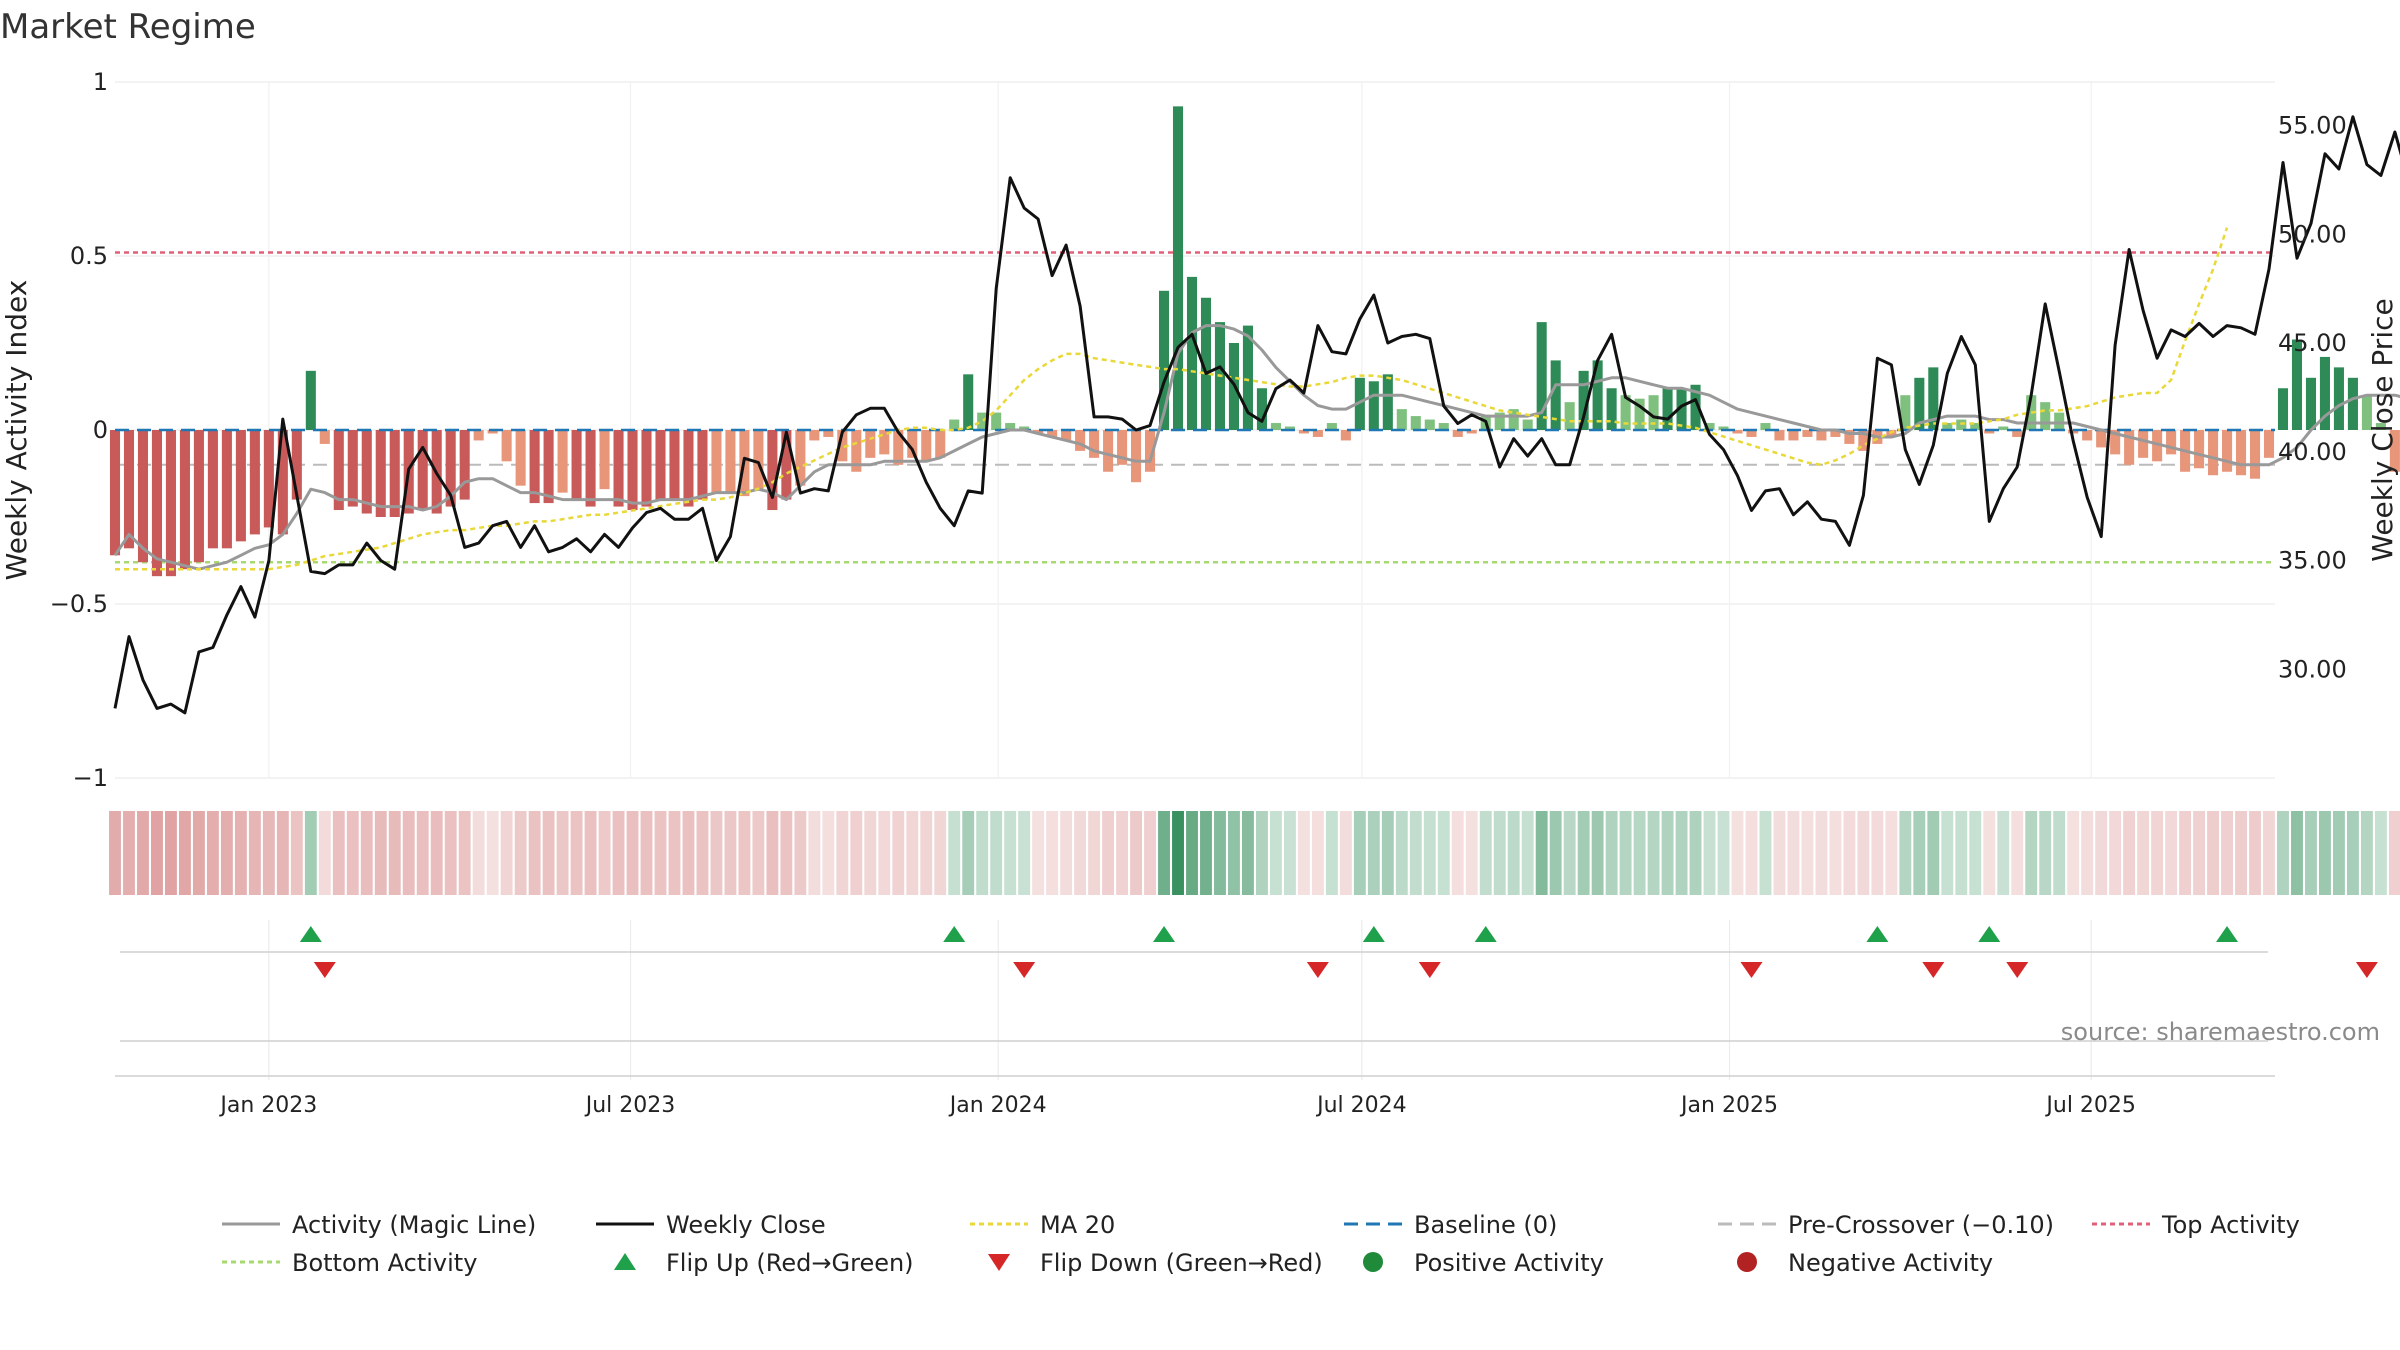 The height and width of the screenshot is (1350, 2400). What do you see at coordinates (2227, 934) in the screenshot?
I see `flip-up-marker` at bounding box center [2227, 934].